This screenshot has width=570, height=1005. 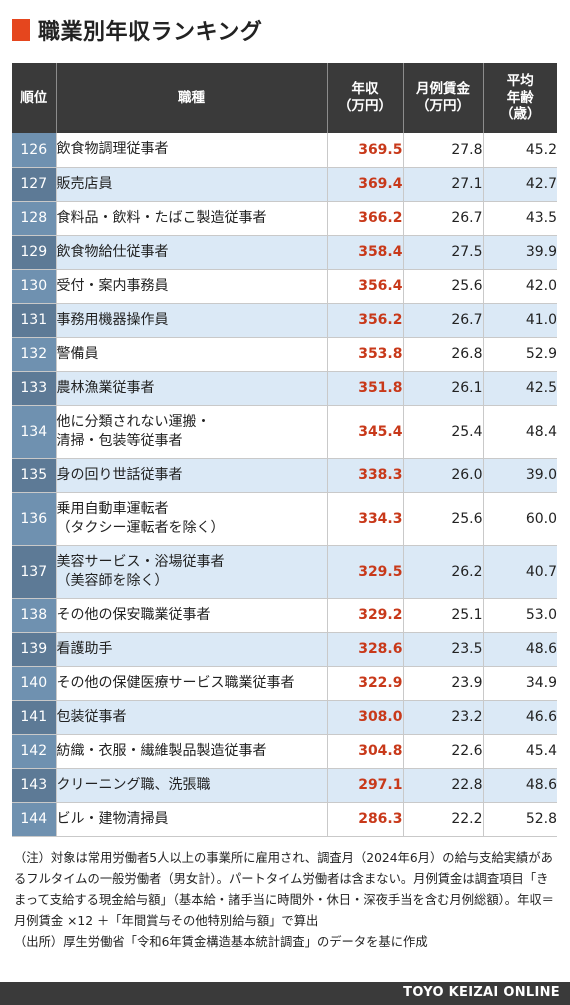 What do you see at coordinates (520, 218) in the screenshot?
I see `age-cell: 43.5` at bounding box center [520, 218].